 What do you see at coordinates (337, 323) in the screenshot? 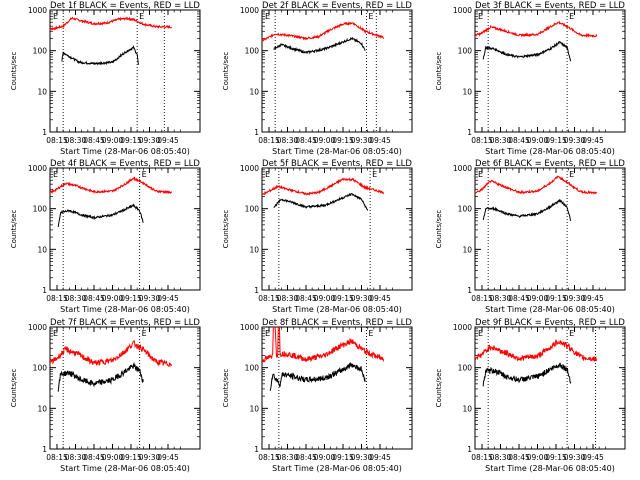
I see `plot-title: Det 8f BLACK = Events, RED = LLD` at bounding box center [337, 323].